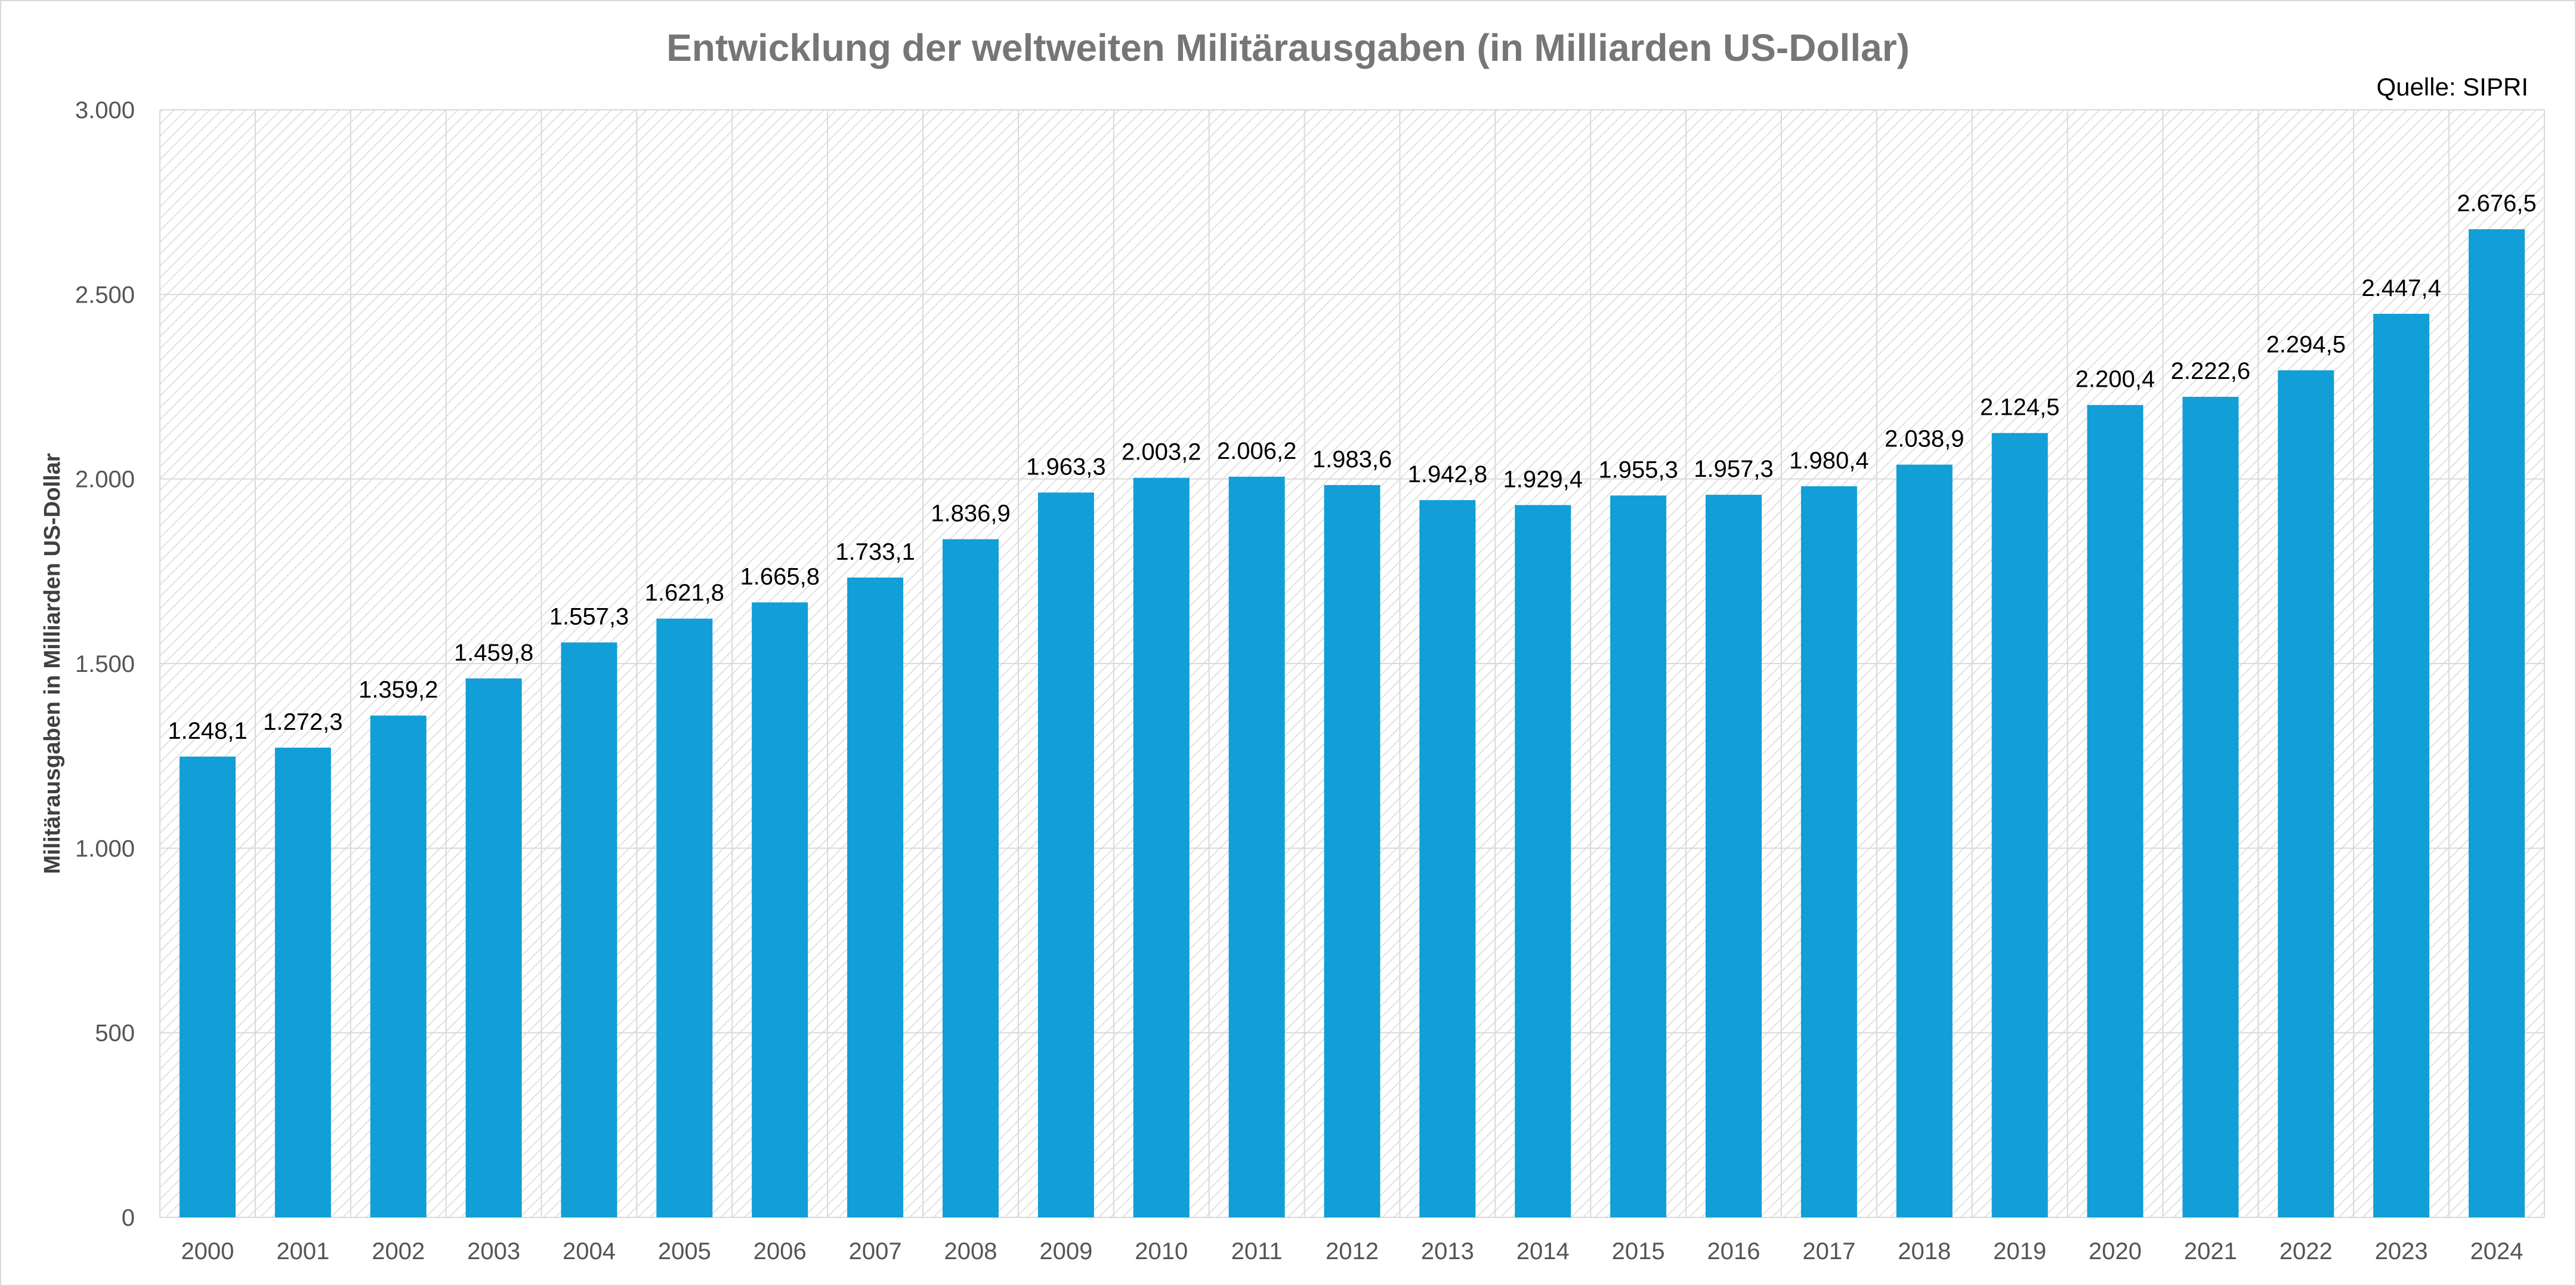 The image size is (2576, 1286). I want to click on x-tick-label: 2001, so click(302, 1251).